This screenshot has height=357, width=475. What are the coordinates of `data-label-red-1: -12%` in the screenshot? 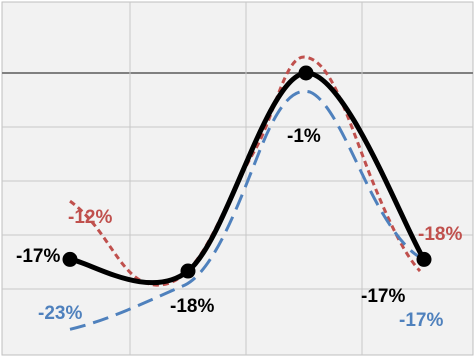 It's located at (90, 217).